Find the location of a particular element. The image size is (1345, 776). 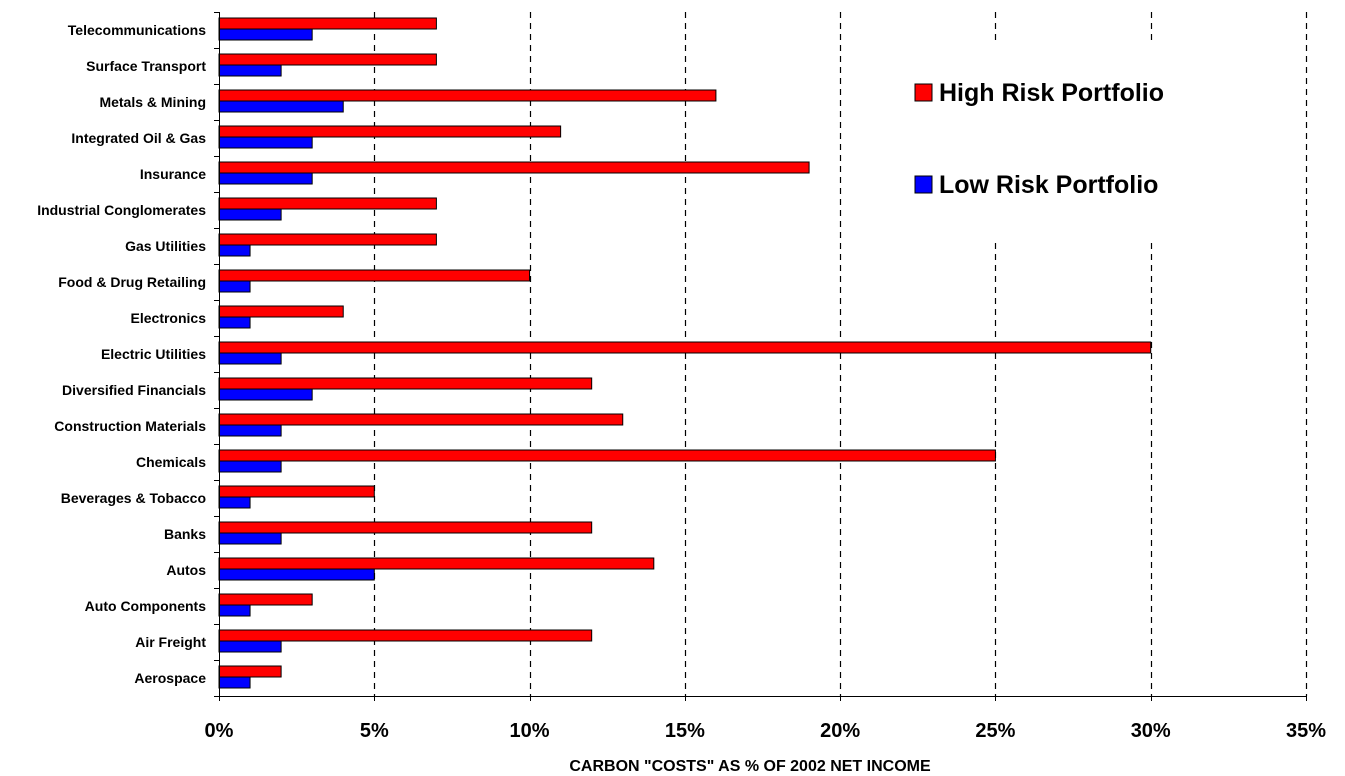

legend-background is located at coordinates (1102, 142).